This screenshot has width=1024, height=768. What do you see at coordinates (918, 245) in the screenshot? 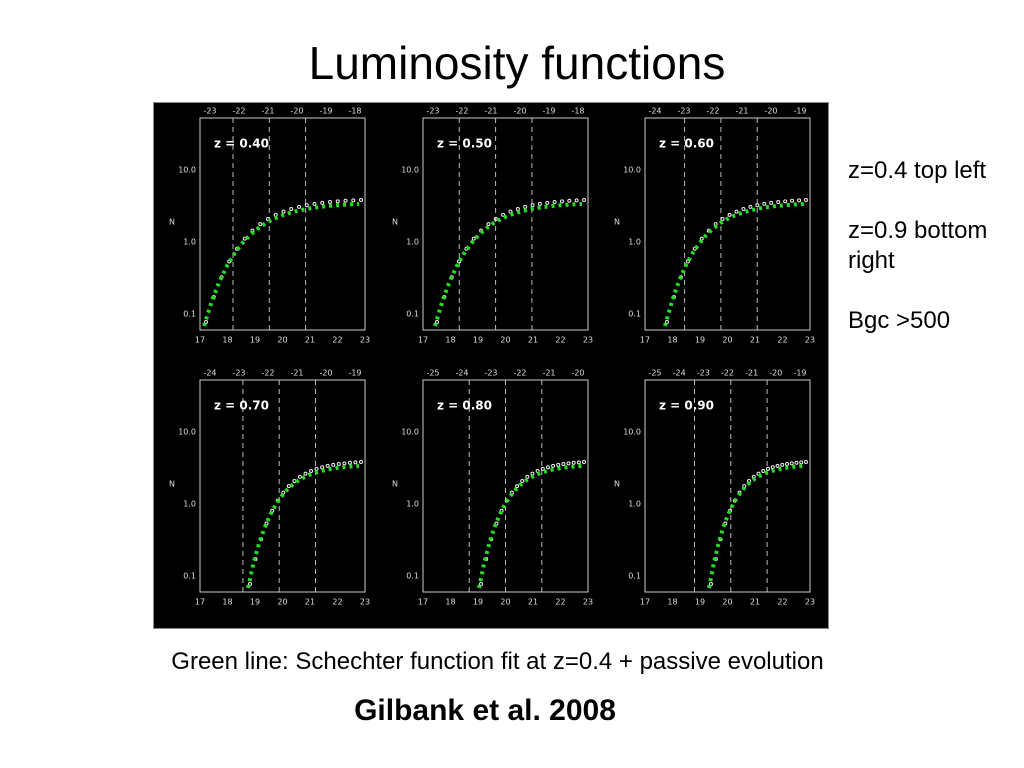
I see `side-note: z=0.9 bottom right` at bounding box center [918, 245].